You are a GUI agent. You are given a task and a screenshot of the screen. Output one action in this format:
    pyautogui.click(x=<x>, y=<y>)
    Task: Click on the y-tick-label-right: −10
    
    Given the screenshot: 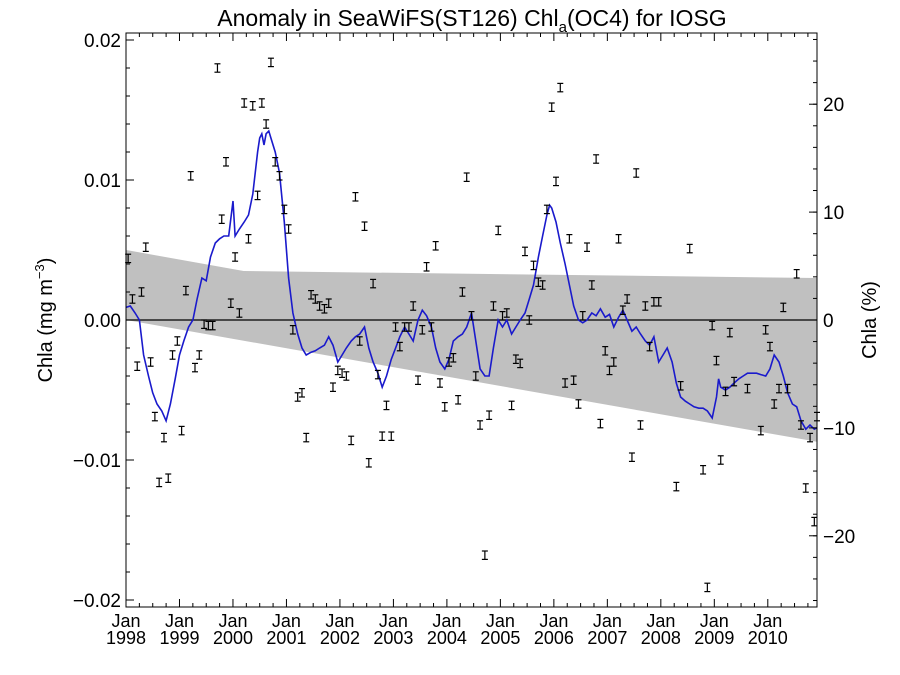 What is the action you would take?
    pyautogui.click(x=839, y=429)
    